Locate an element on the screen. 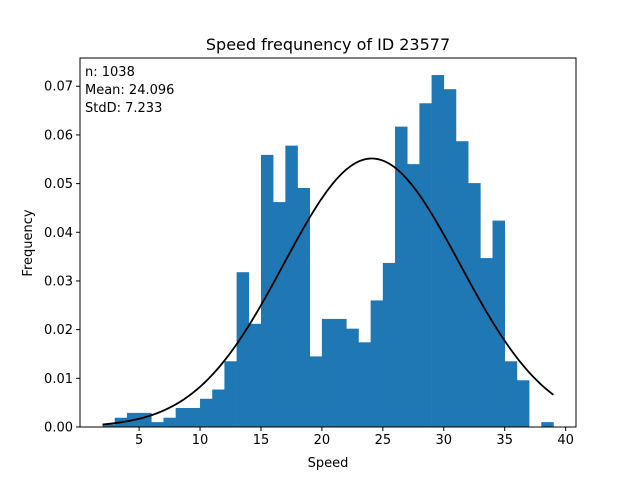 This screenshot has width=640, height=480. y-axis: 0.00 0.01 0.02 0.03 0.04 0.05 0.06 0.07 is located at coordinates (62, 258).